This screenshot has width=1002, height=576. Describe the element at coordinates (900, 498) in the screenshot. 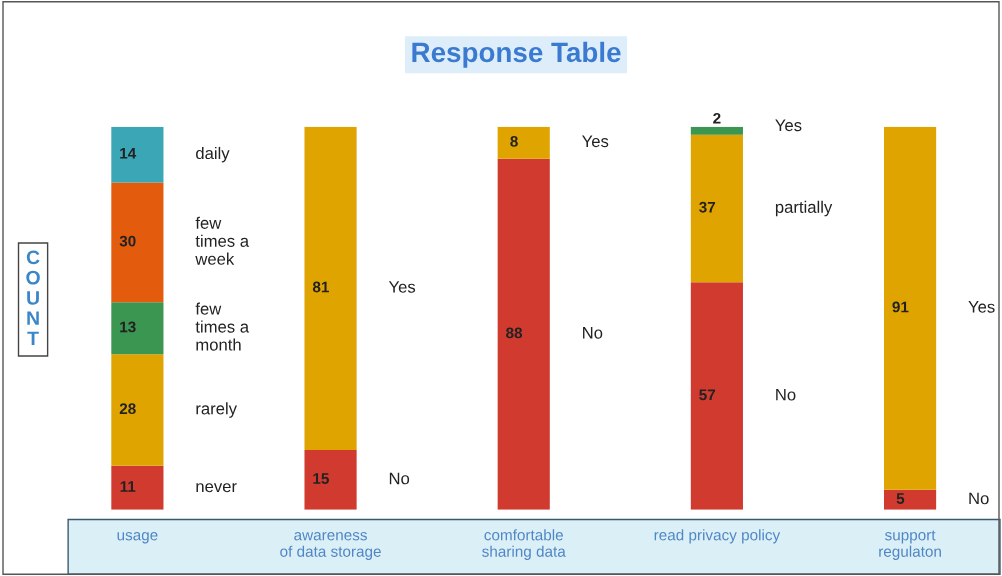

I see `data-label: 5` at that location.